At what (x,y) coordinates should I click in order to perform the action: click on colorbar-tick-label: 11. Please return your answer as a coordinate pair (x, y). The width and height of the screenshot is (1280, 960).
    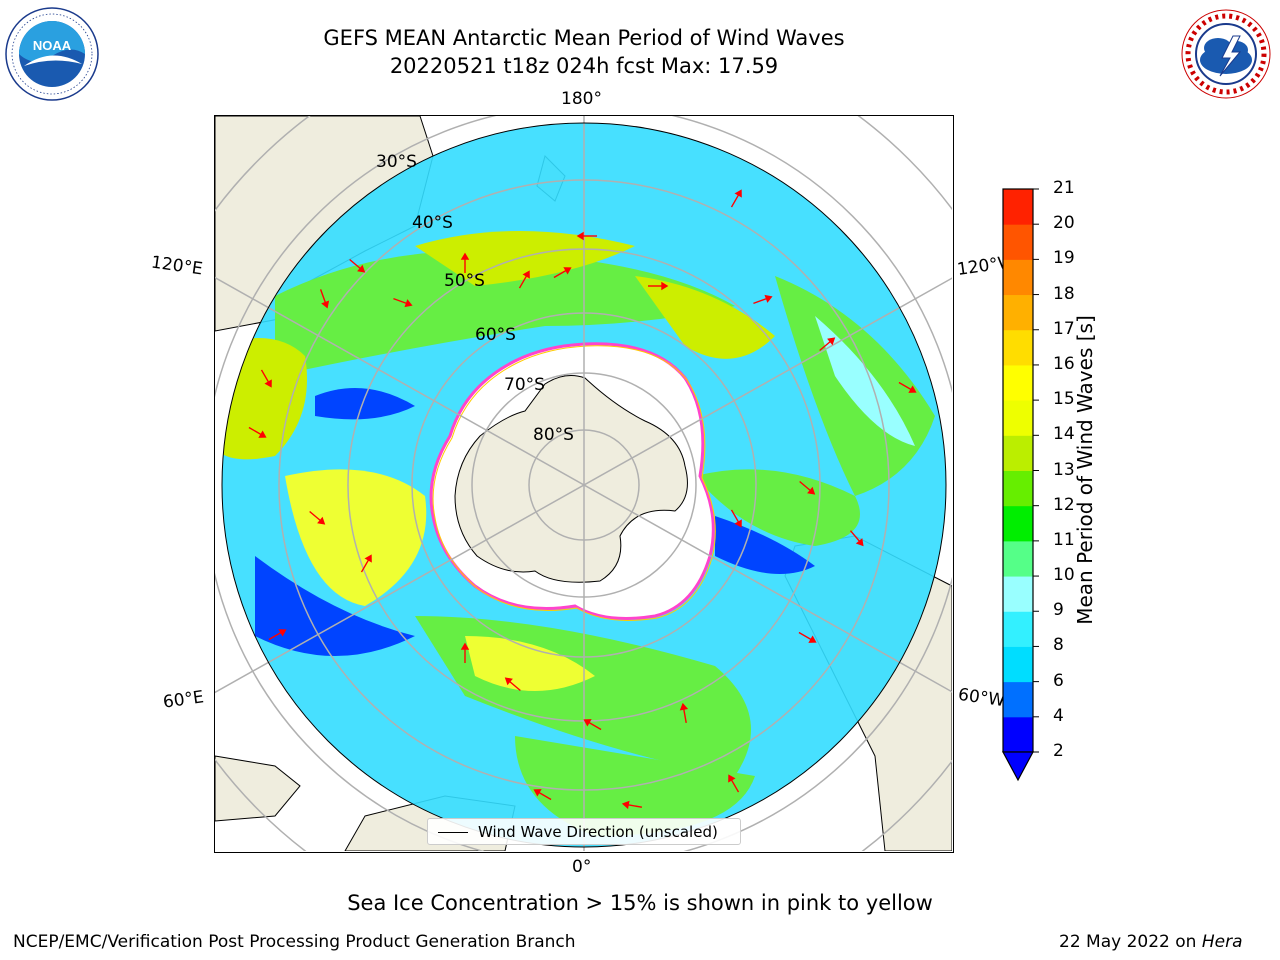
    Looking at the image, I should click on (1064, 539).